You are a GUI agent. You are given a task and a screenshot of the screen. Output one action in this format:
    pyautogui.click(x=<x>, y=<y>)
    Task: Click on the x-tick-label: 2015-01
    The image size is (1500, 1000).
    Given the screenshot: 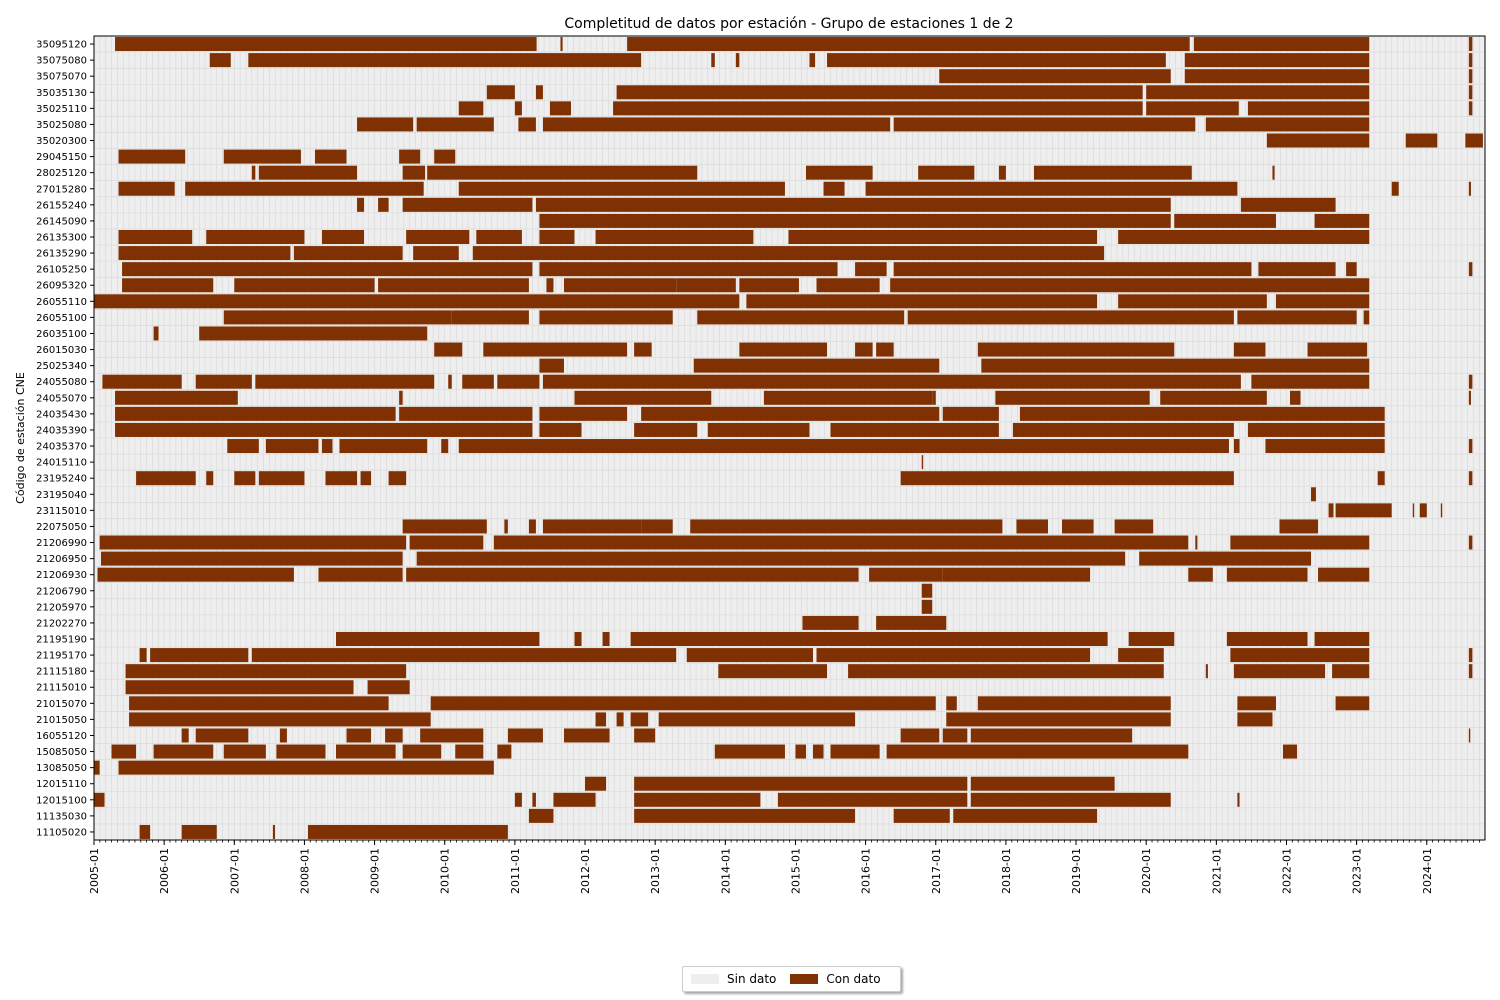 What is the action you would take?
    pyautogui.click(x=795, y=871)
    